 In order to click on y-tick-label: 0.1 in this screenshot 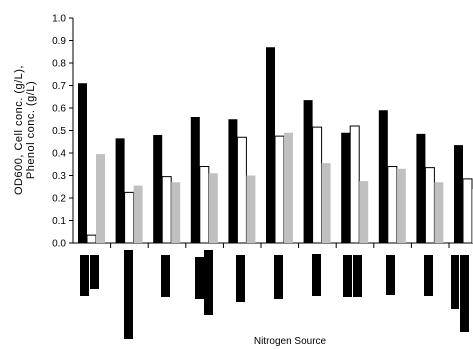, I will do `click(59, 221)`.